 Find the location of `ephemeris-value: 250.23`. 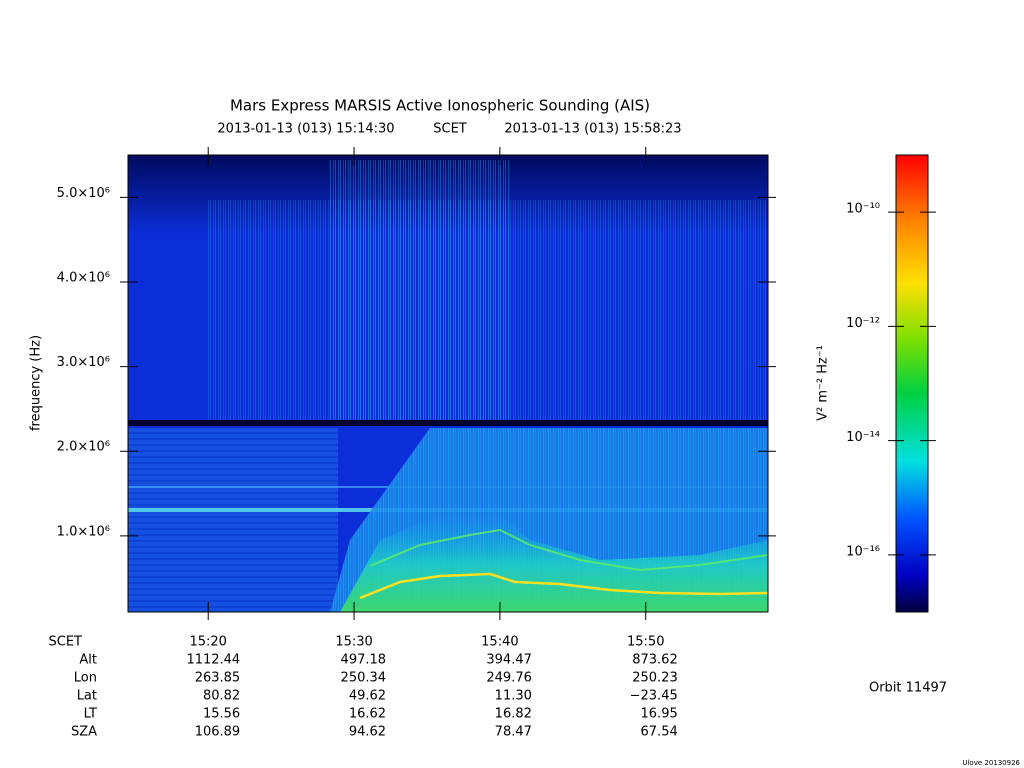

ephemeris-value: 250.23 is located at coordinates (655, 678).